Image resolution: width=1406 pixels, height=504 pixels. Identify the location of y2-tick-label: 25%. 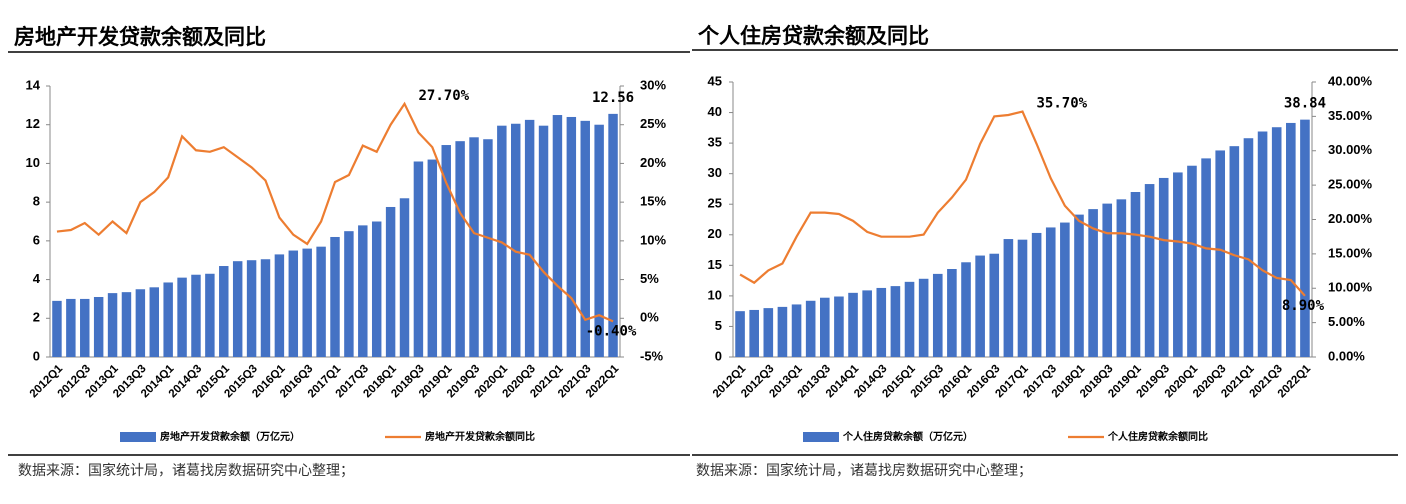
(653, 123).